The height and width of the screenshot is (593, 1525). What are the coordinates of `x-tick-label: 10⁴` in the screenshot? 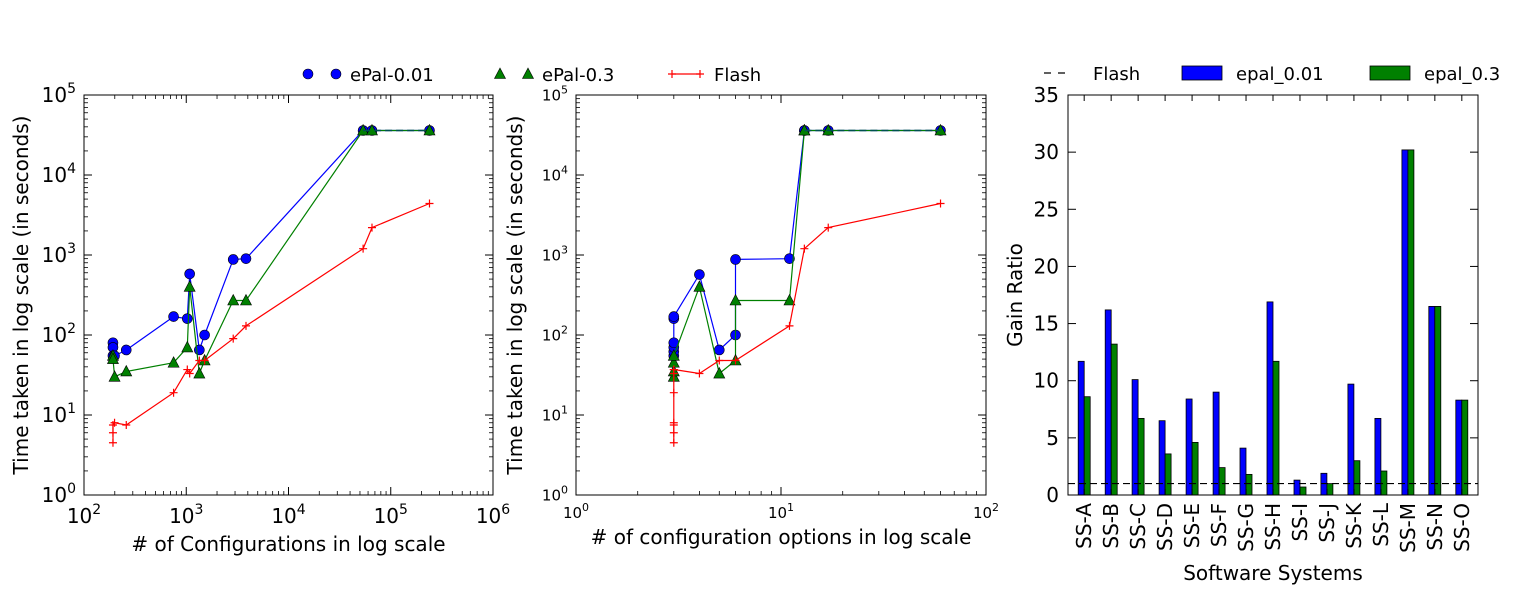 It's located at (288, 515).